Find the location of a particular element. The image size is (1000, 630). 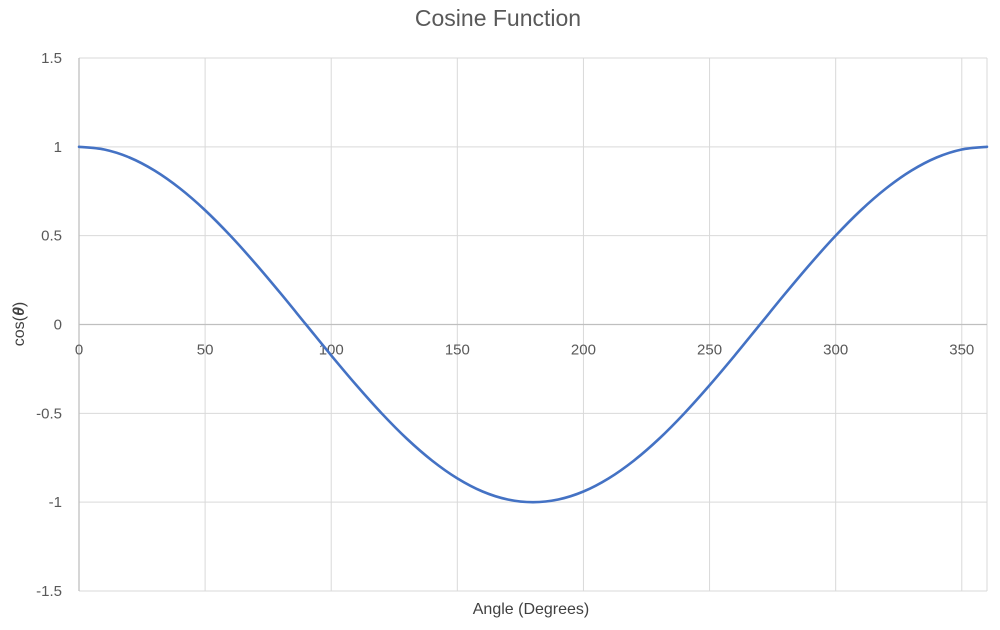

x-axis-label: Angle (Degrees) is located at coordinates (531, 609).